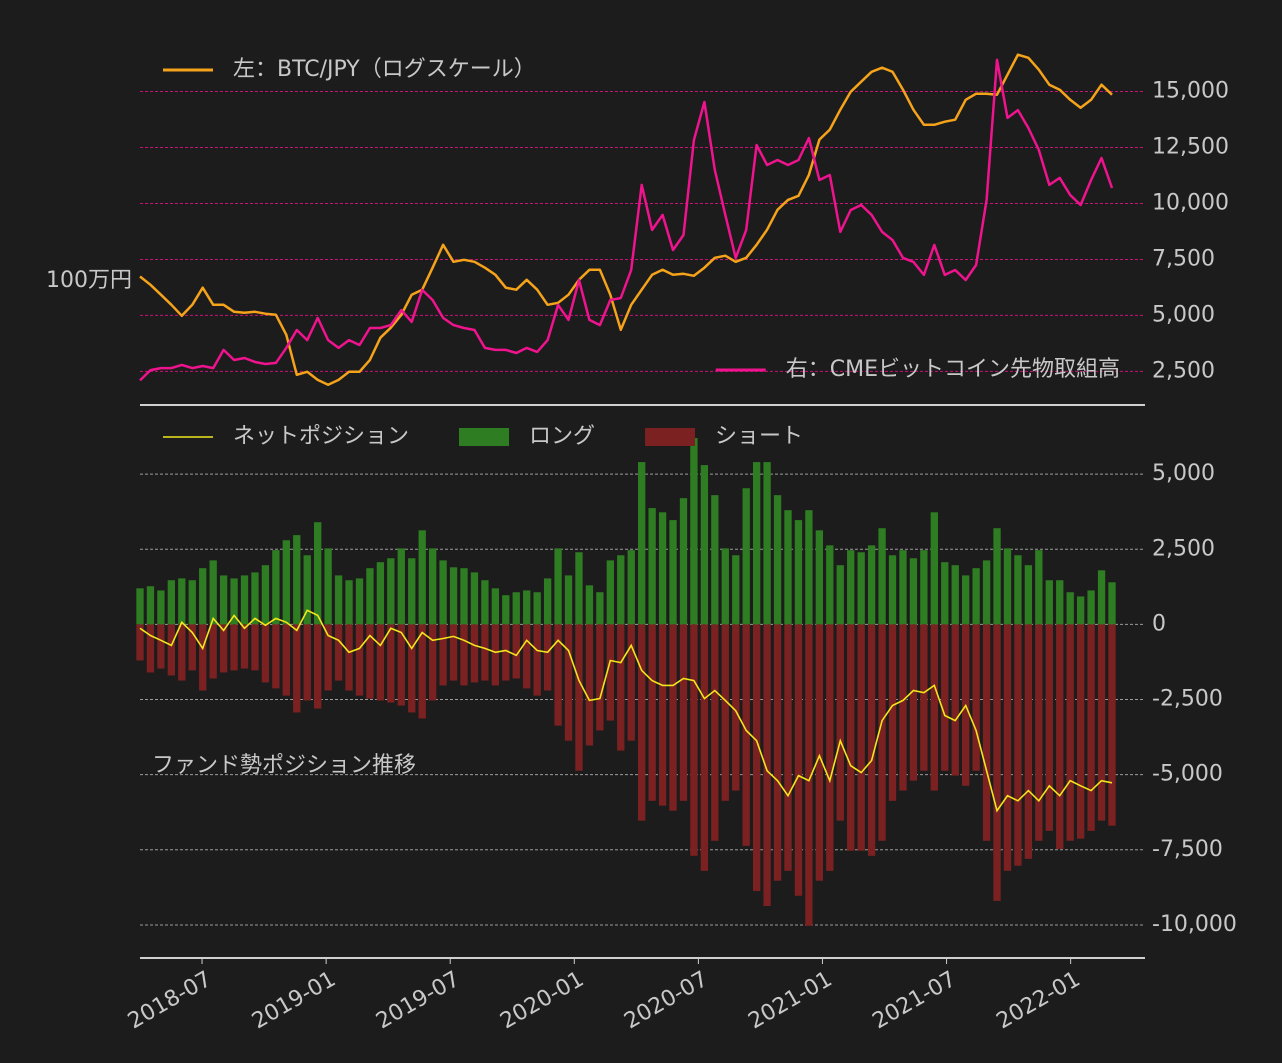  I want to click on net-line, so click(626, 711).